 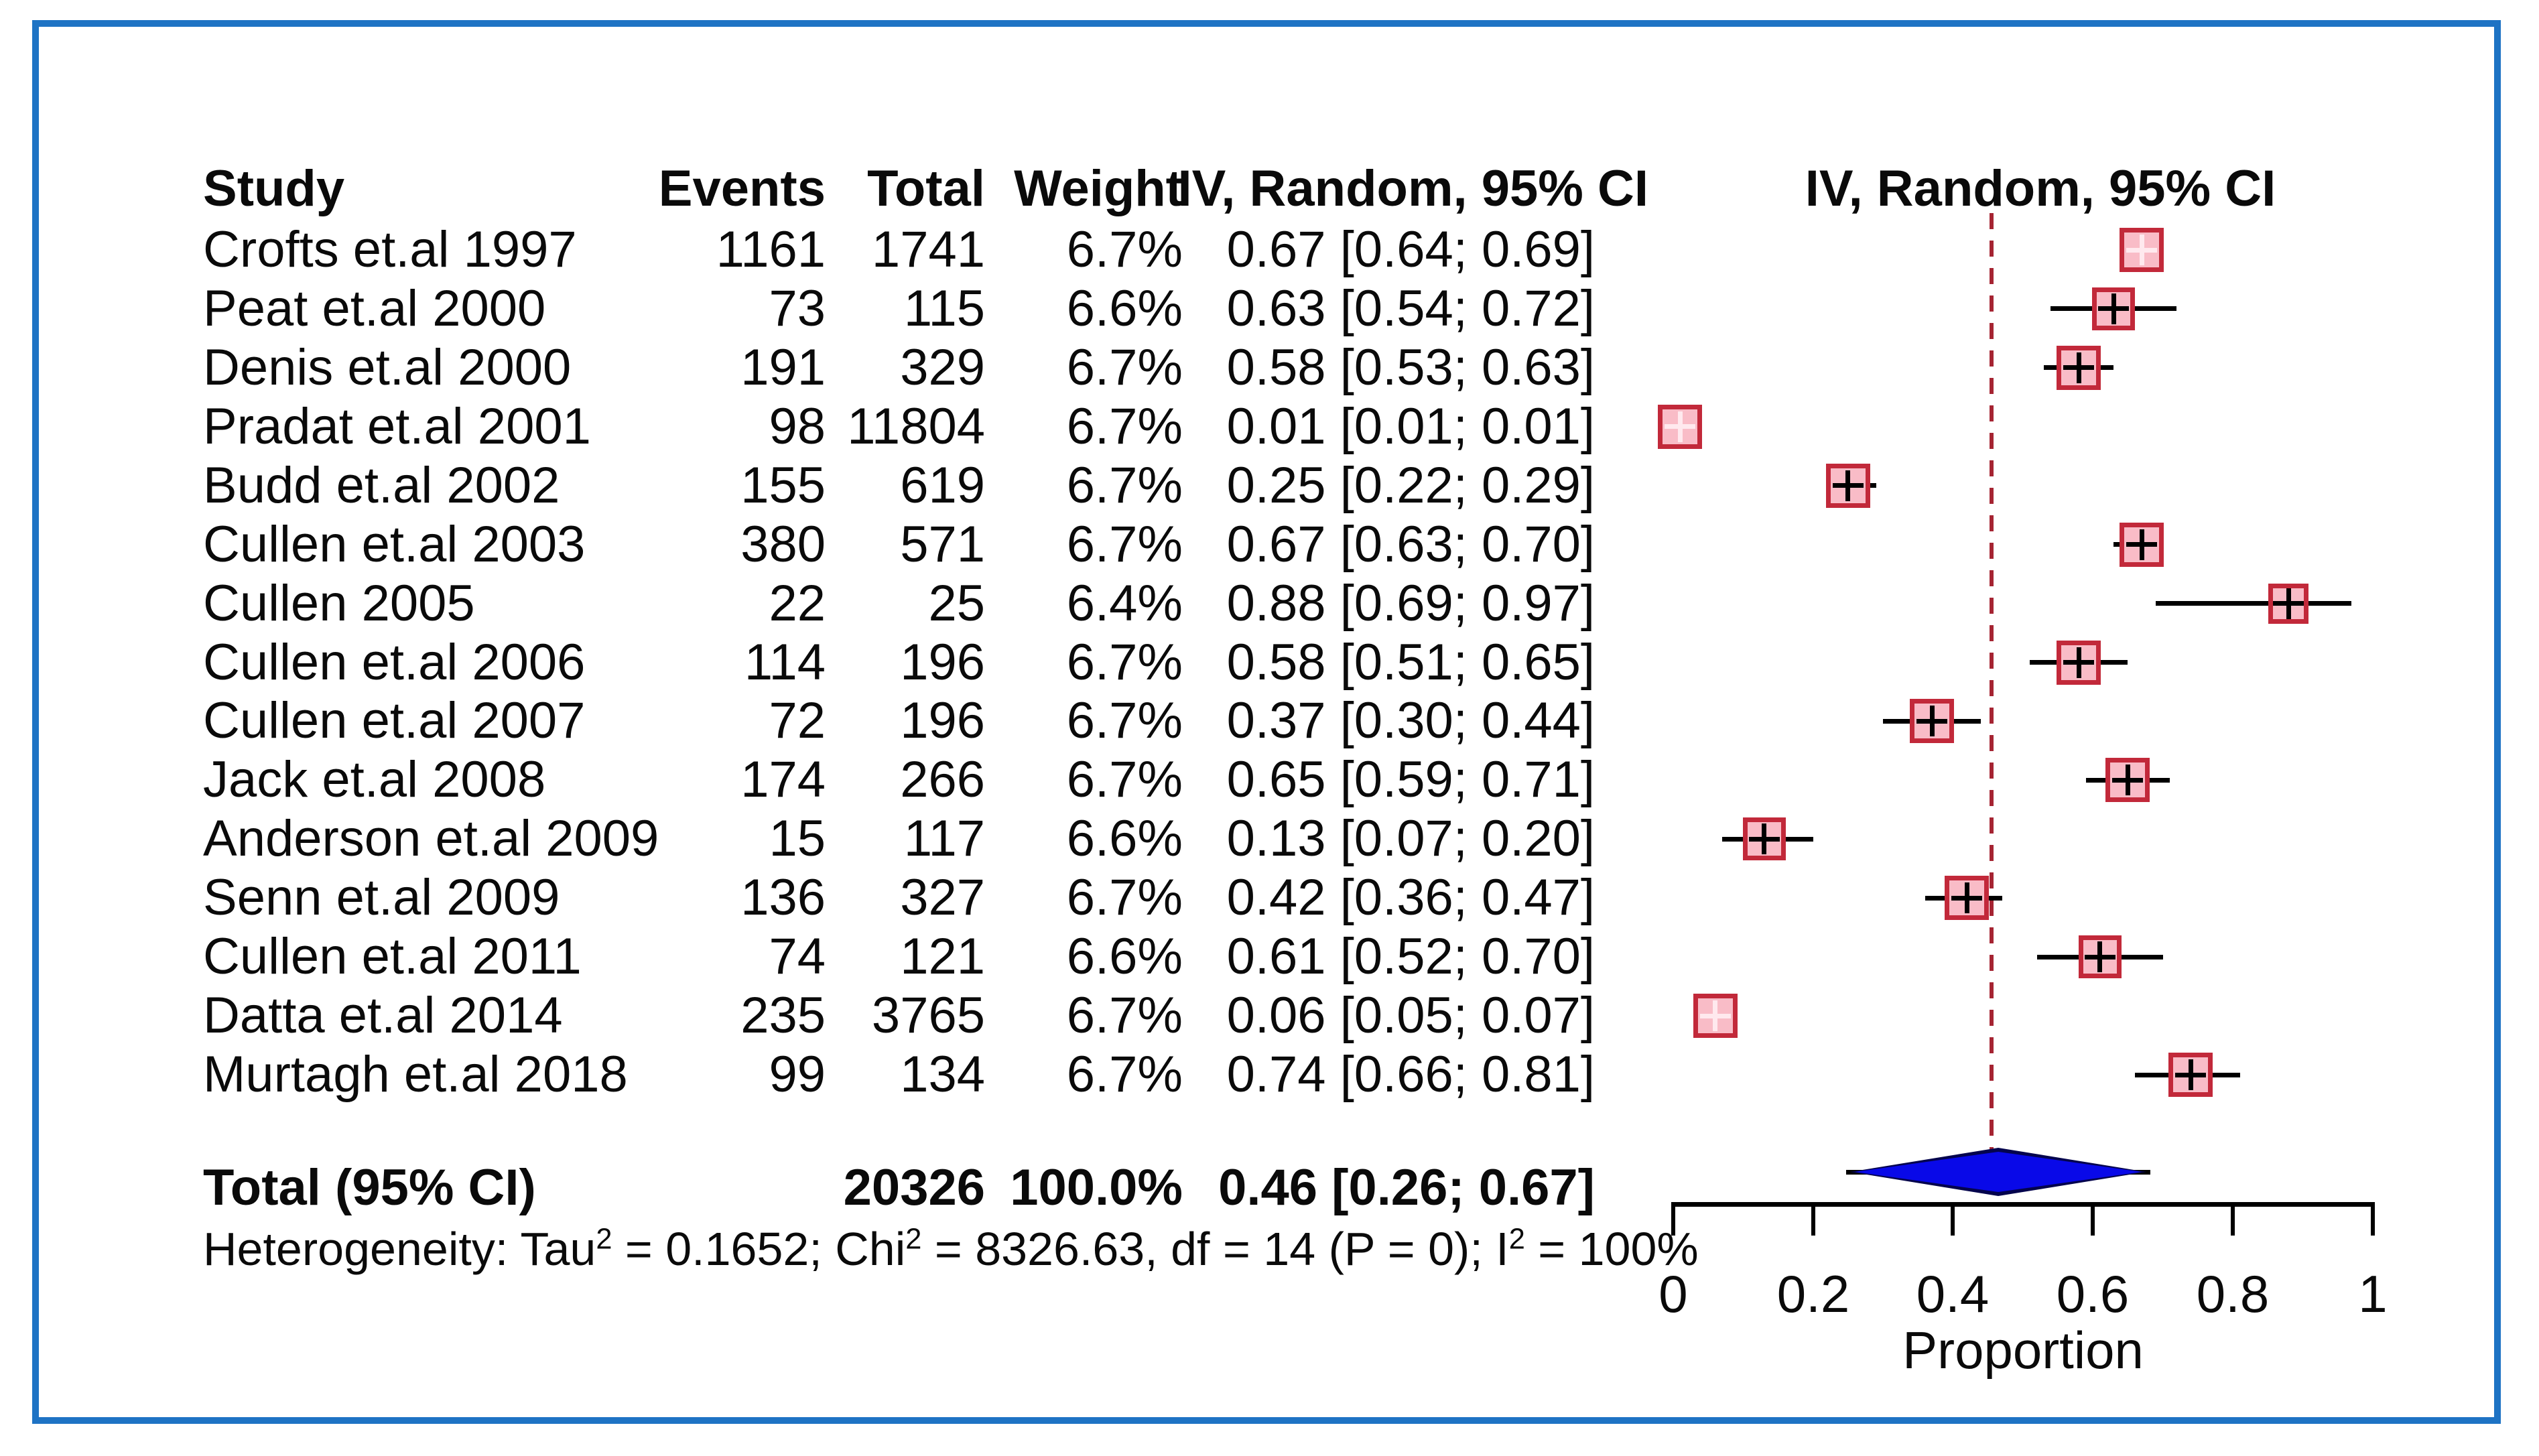 I want to click on study-label: Denis et.al 2000, so click(x=387, y=367).